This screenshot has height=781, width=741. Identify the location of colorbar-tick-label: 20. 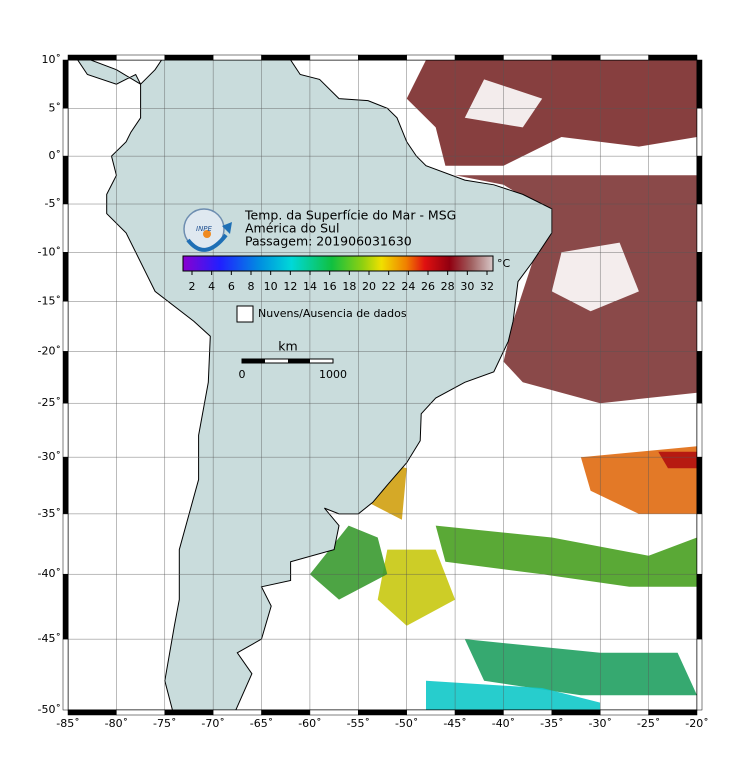
(369, 286).